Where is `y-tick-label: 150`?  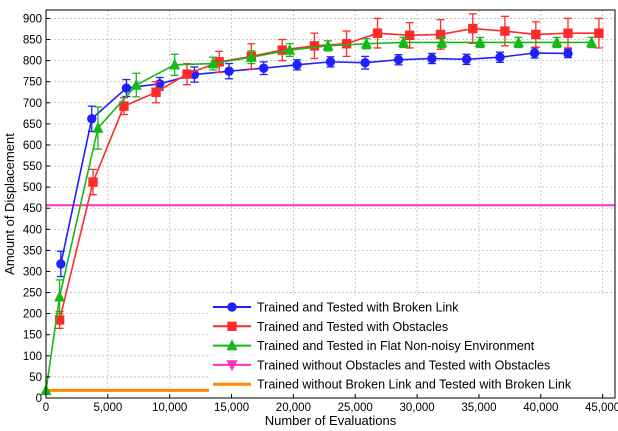
y-tick-label: 150 is located at coordinates (32, 336).